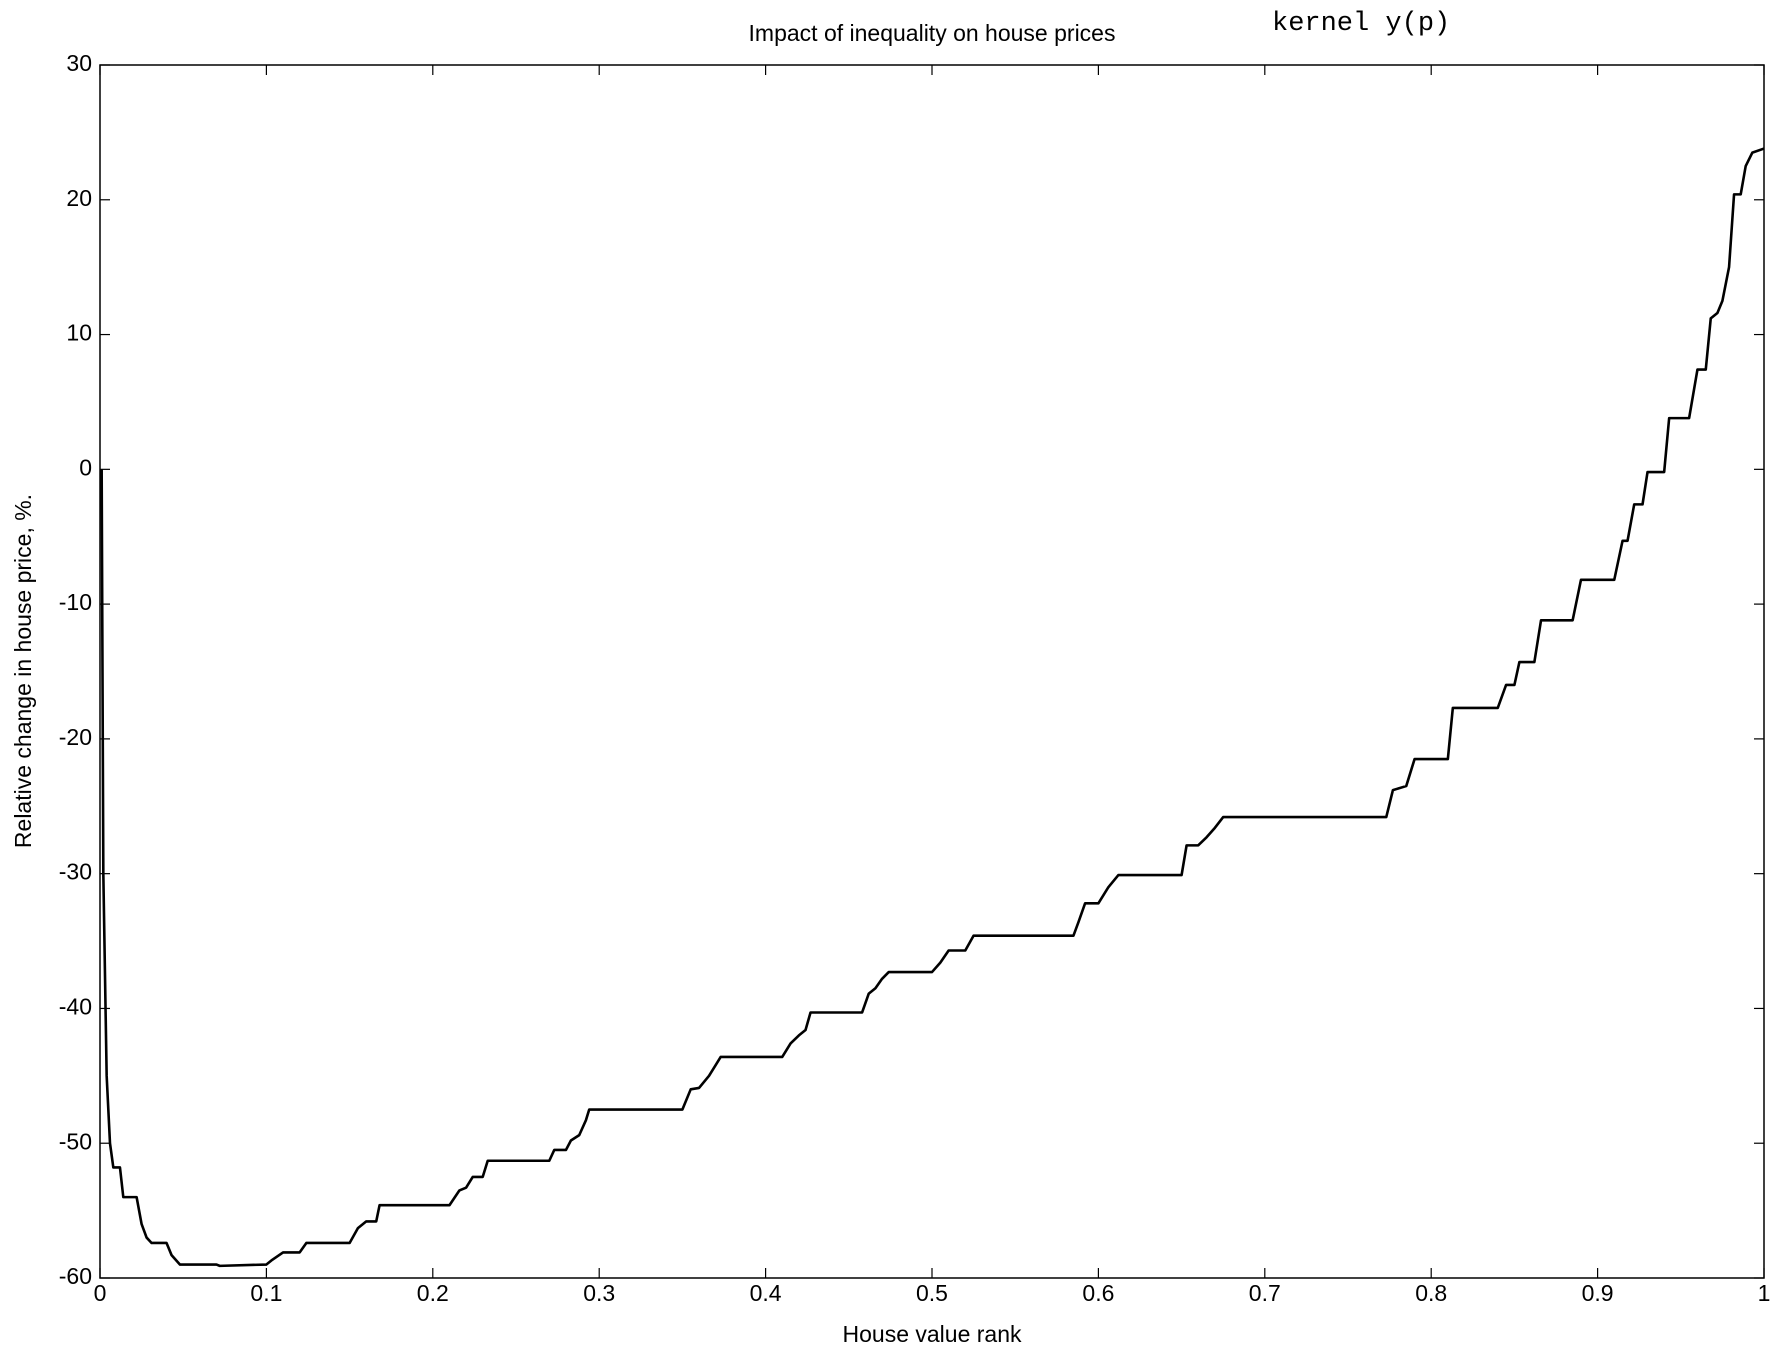 The height and width of the screenshot is (1352, 1781). I want to click on y-tick-label: -30, so click(75, 872).